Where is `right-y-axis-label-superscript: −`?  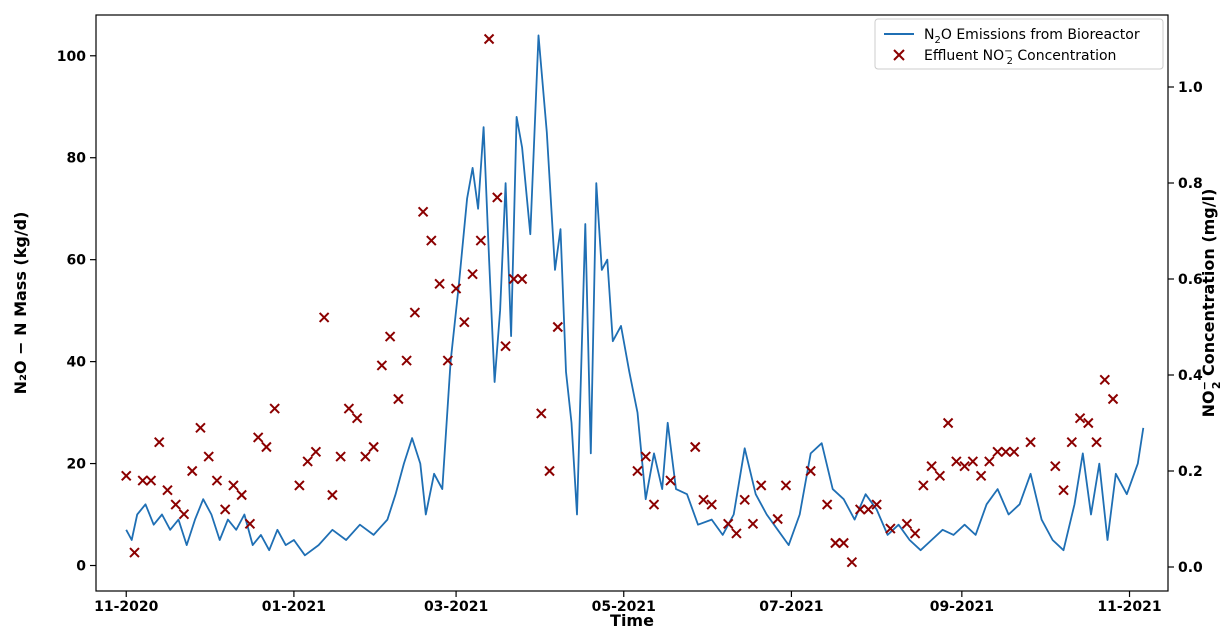 right-y-axis-label-superscript: − is located at coordinates (1204, 385).